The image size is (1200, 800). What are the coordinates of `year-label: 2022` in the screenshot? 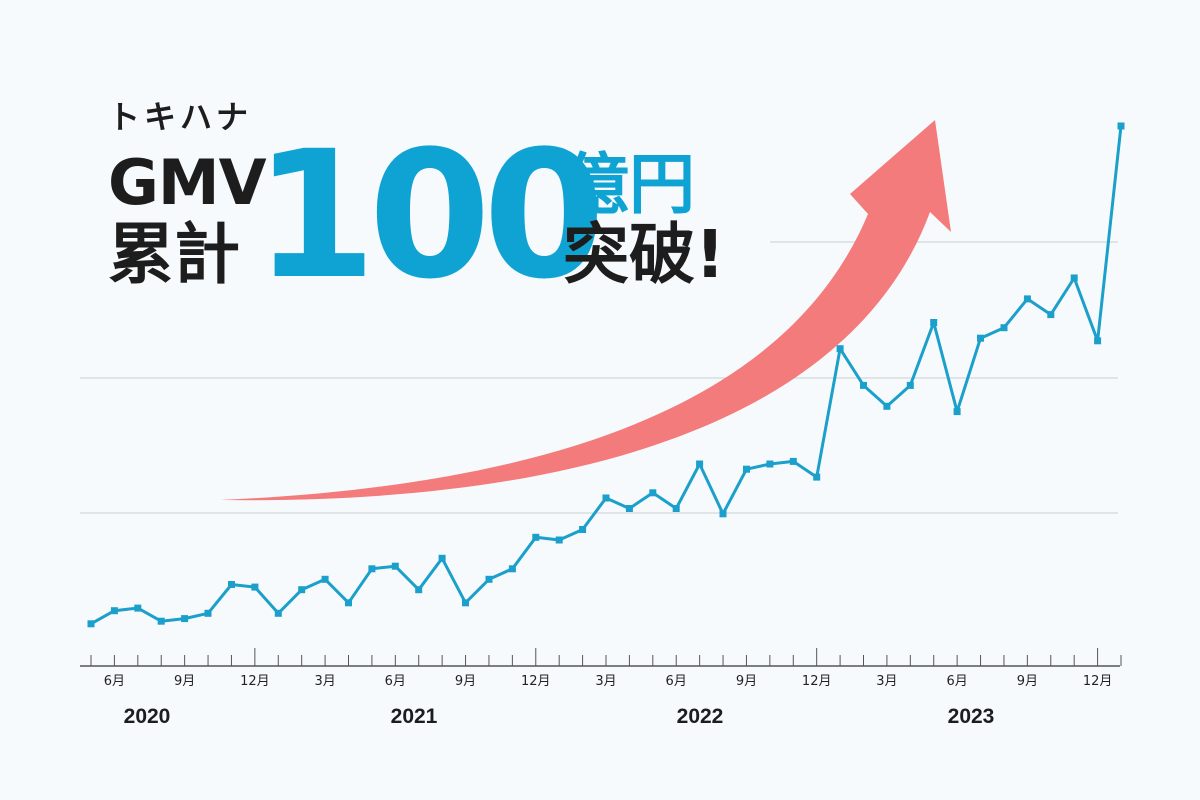 It's located at (700, 716).